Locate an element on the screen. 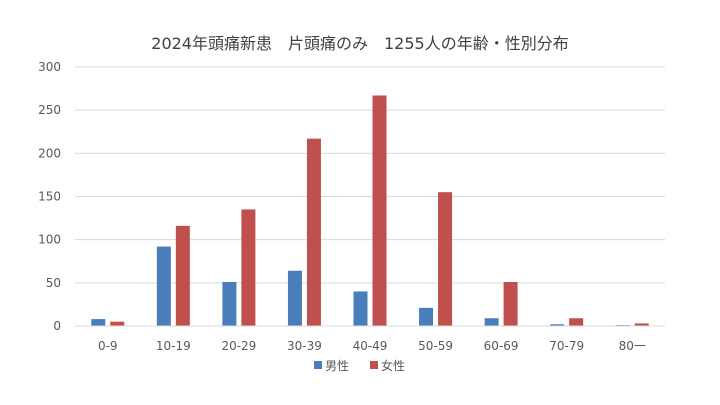 This screenshot has height=405, width=720. x-tick-label: 70-79 is located at coordinates (566, 346).